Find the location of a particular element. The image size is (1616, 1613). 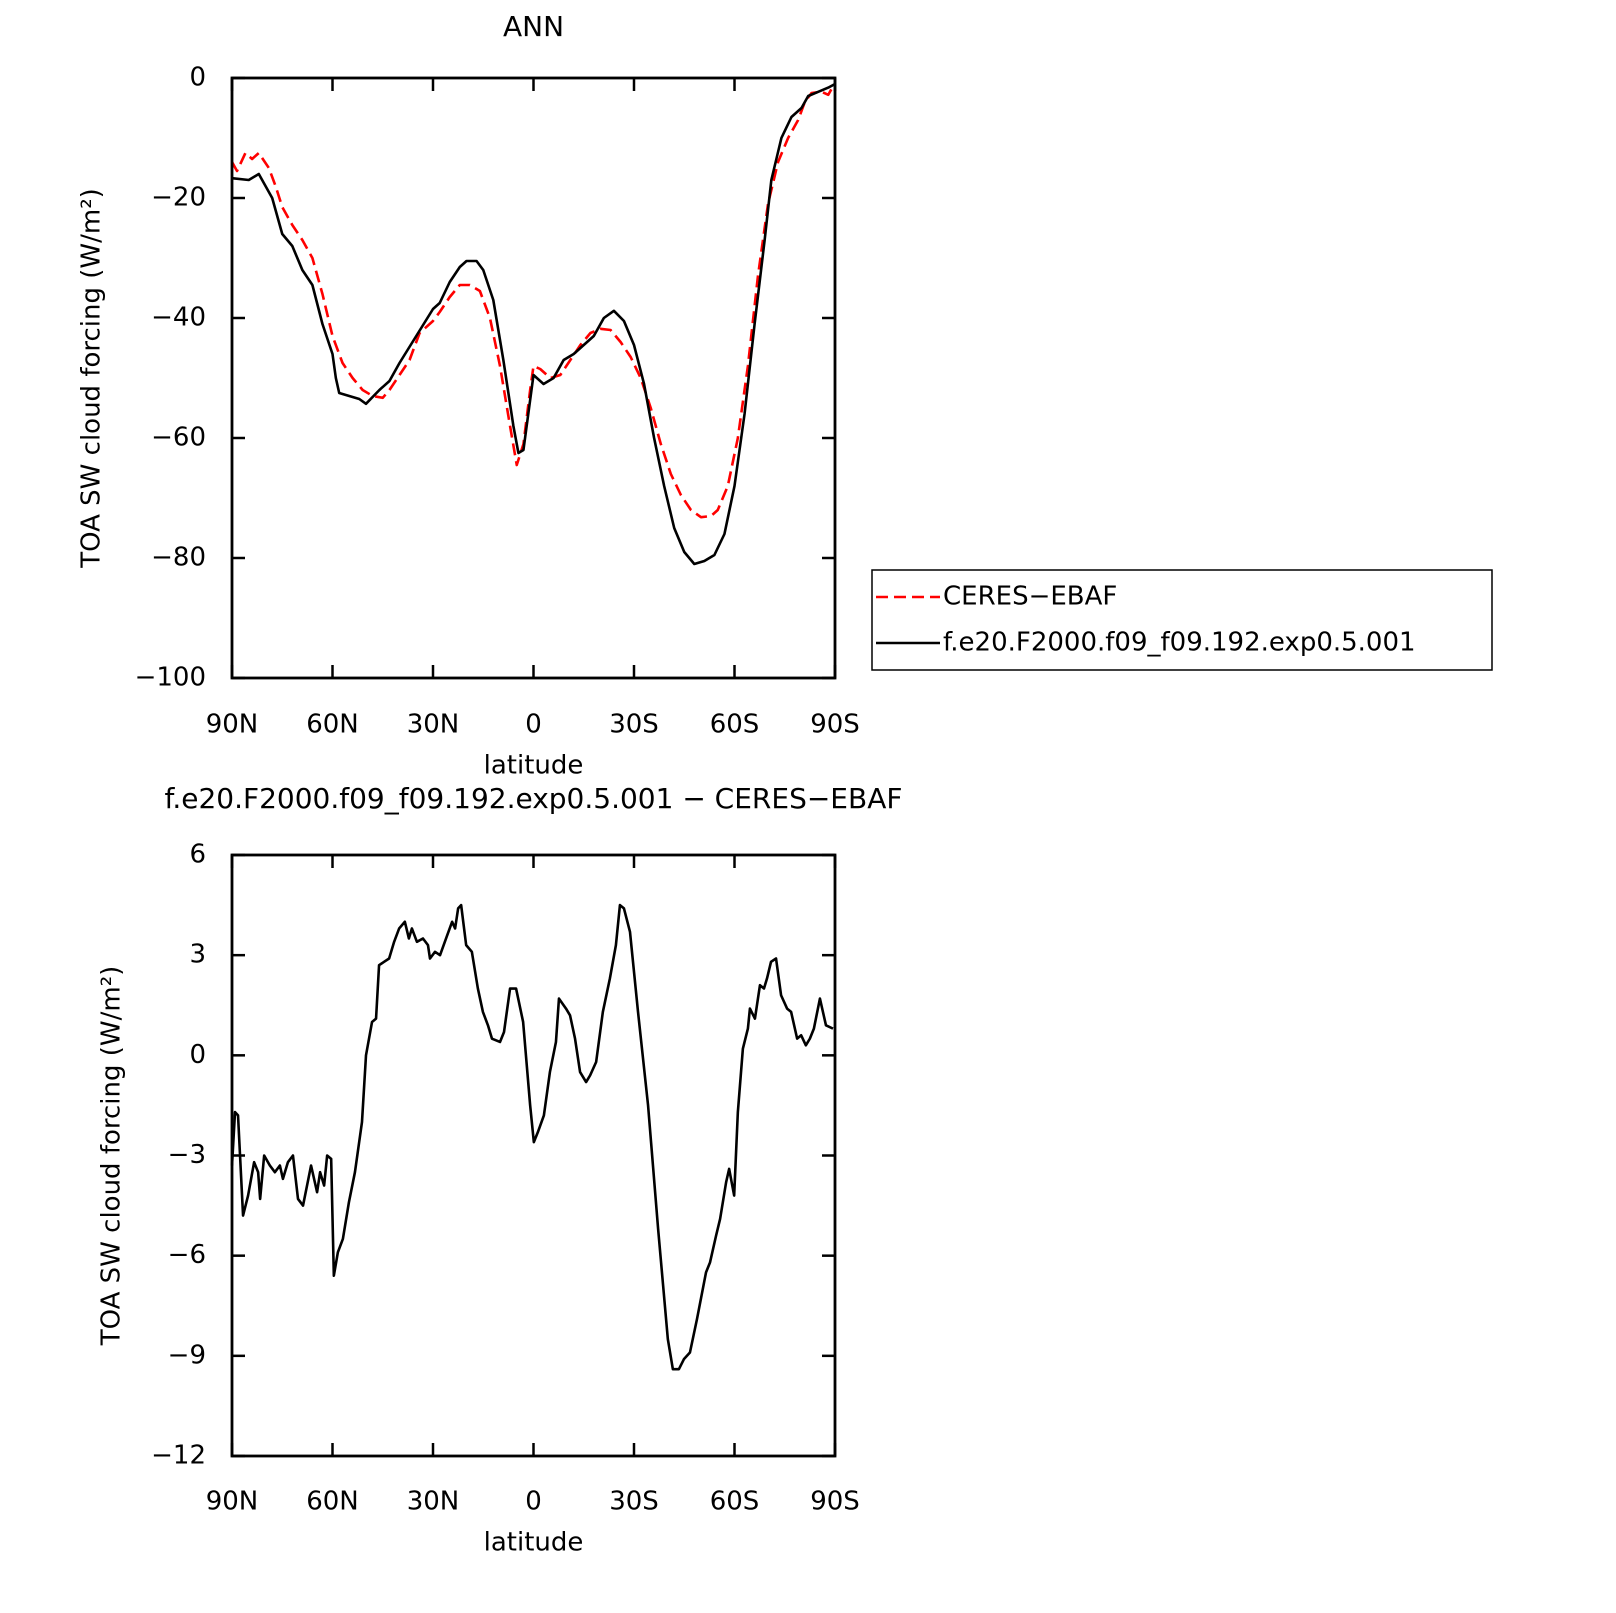

y-tick-label: −12 is located at coordinates (178, 1456).